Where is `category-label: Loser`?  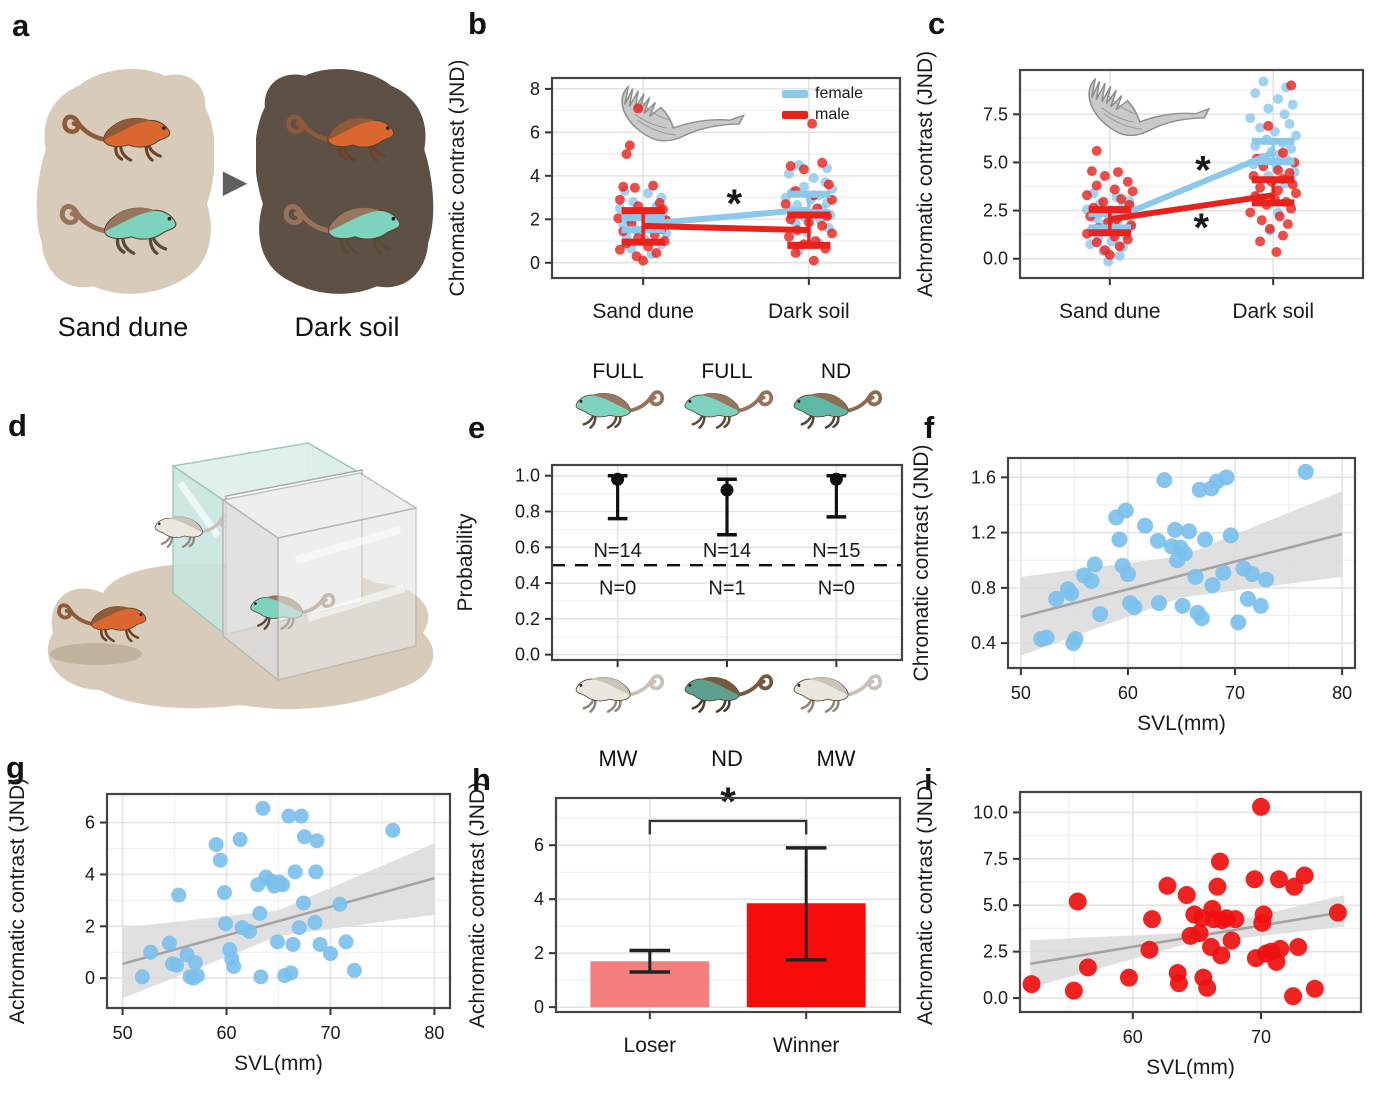 category-label: Loser is located at coordinates (650, 1045).